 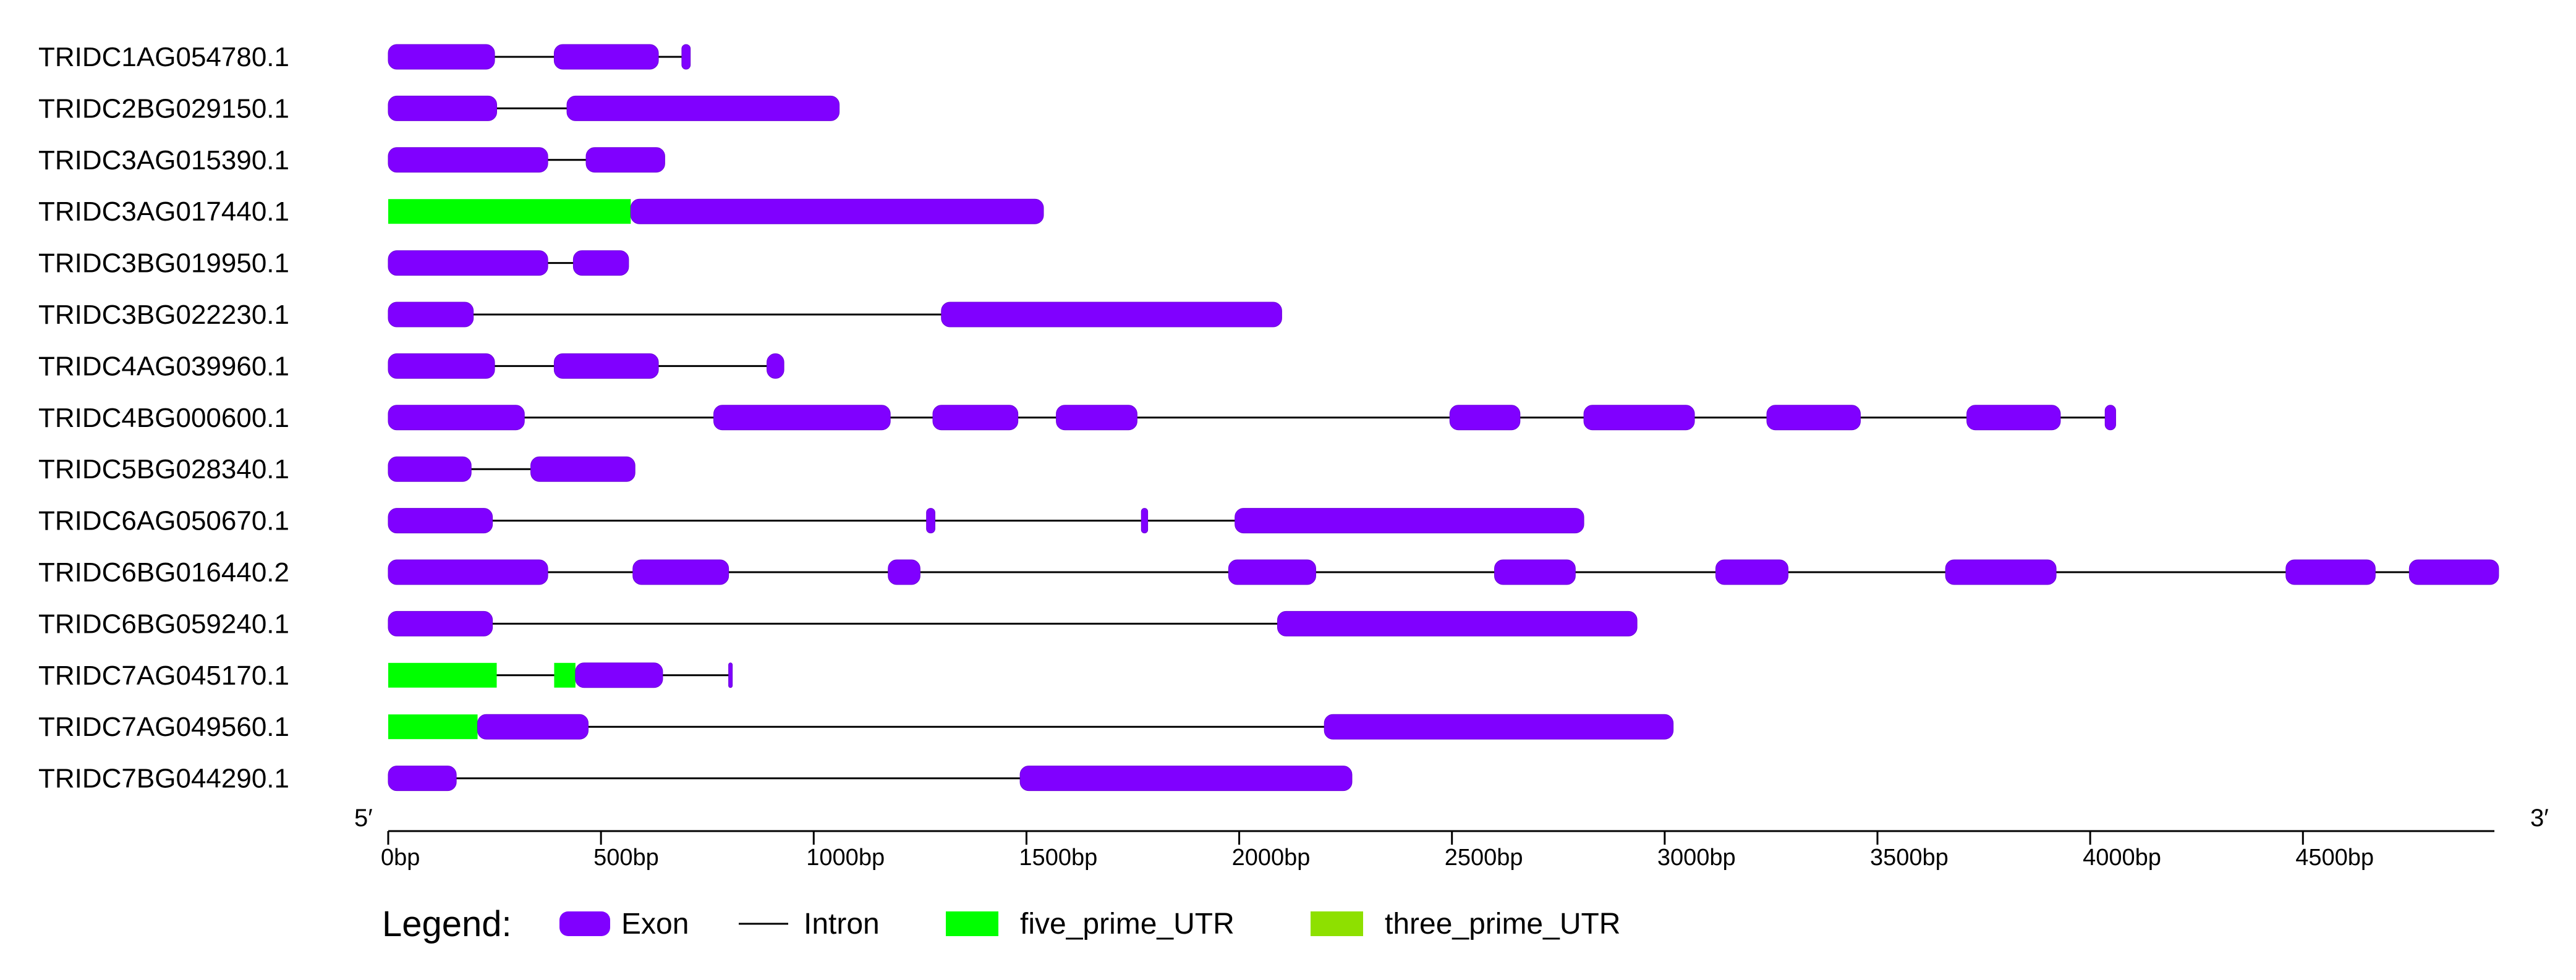 What do you see at coordinates (2334, 858) in the screenshot?
I see `tick-label: 4500bp` at bounding box center [2334, 858].